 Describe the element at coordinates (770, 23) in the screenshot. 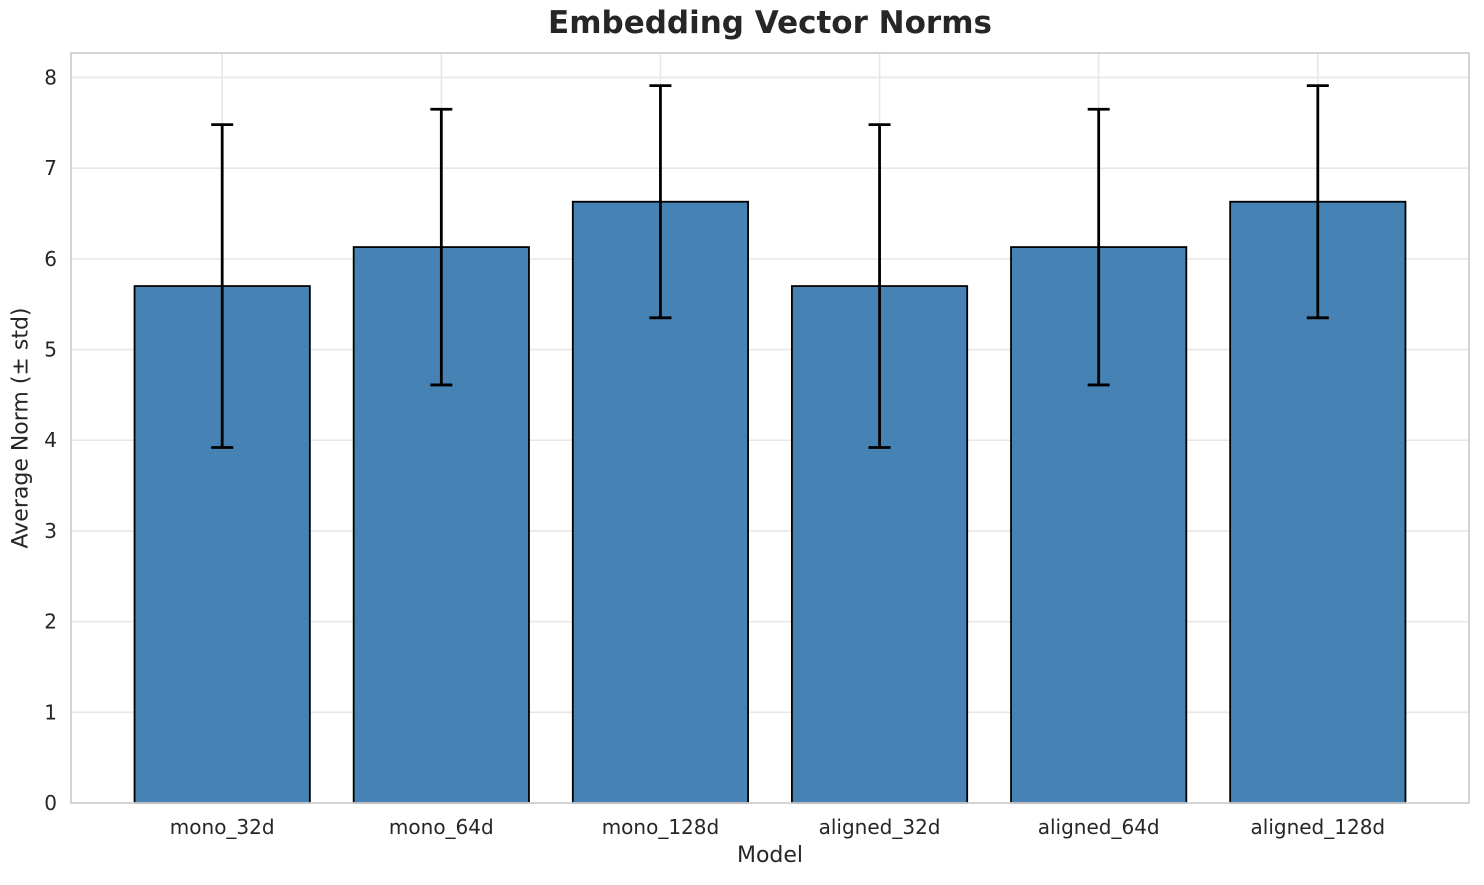

I see `chart-title: Embedding Vector Norms` at that location.